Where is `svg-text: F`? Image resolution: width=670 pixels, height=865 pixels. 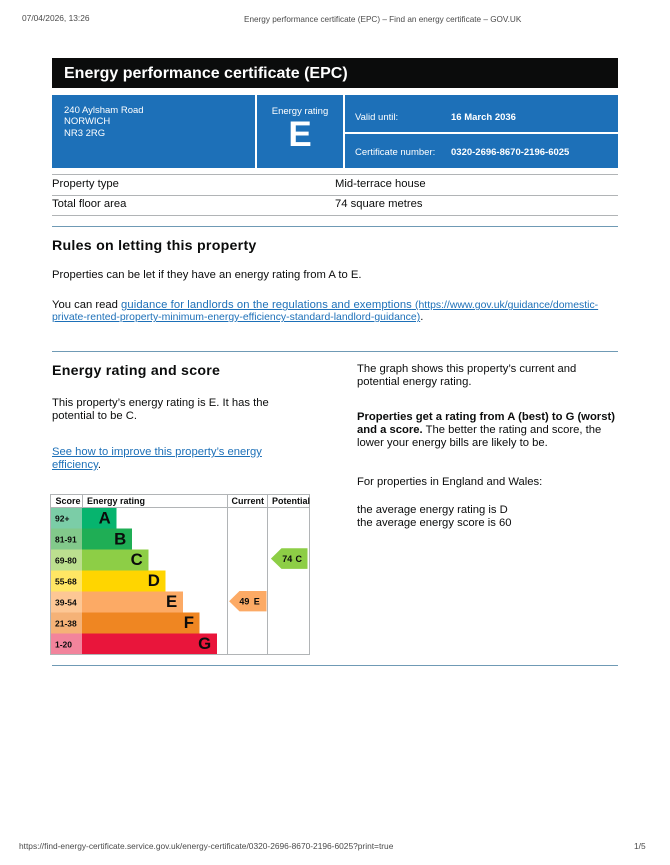 svg-text: F is located at coordinates (189, 622).